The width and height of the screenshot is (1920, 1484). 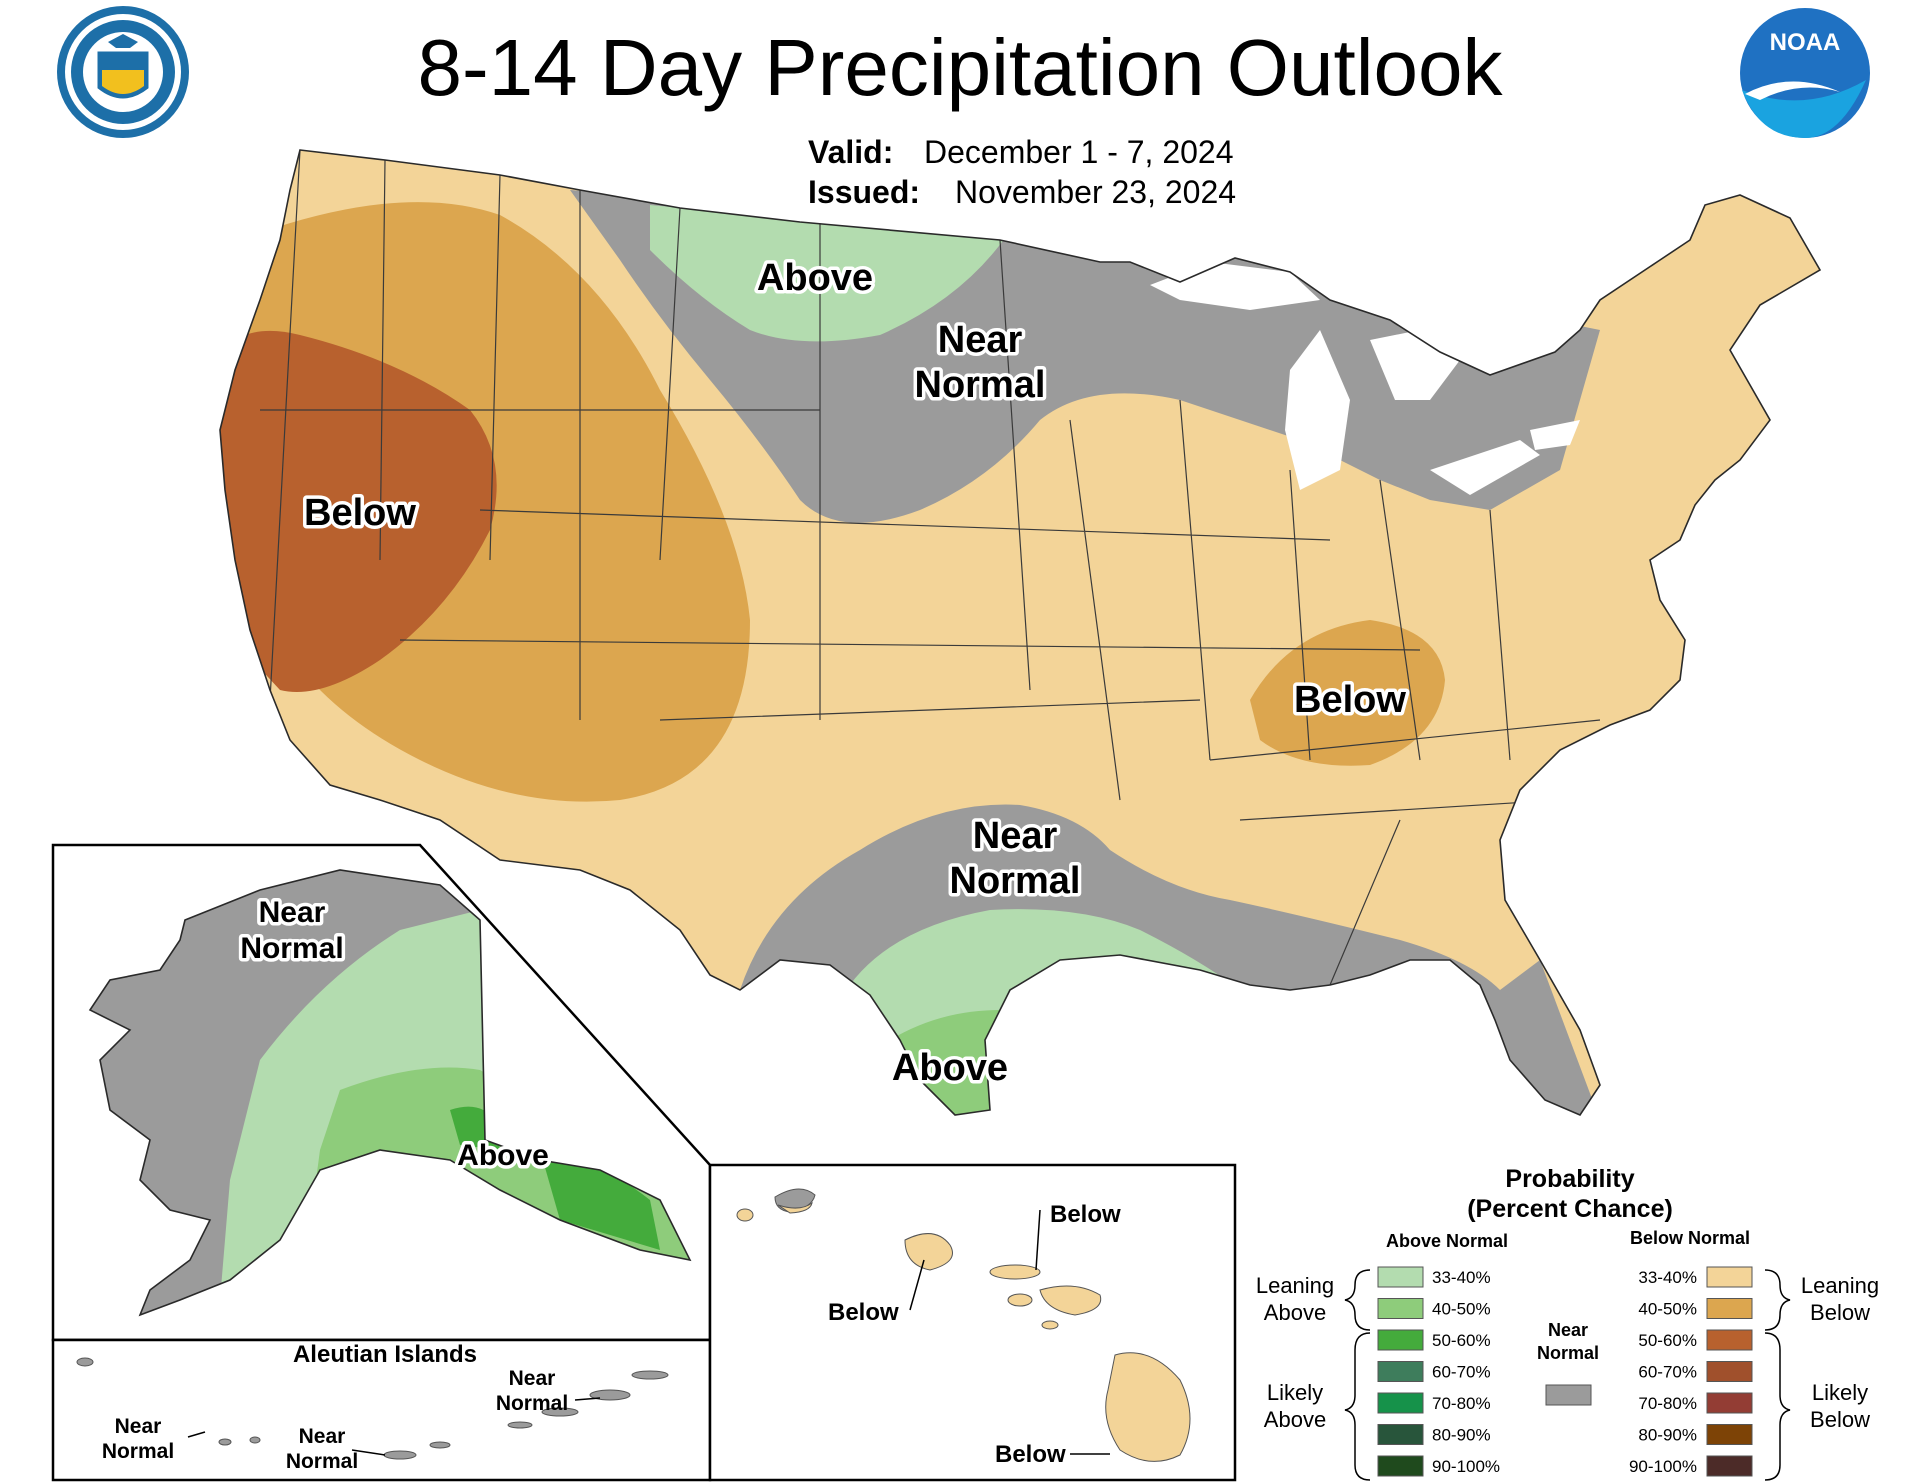 What do you see at coordinates (1840, 1392) in the screenshot?
I see `legend-likely-below-1: Likely` at bounding box center [1840, 1392].